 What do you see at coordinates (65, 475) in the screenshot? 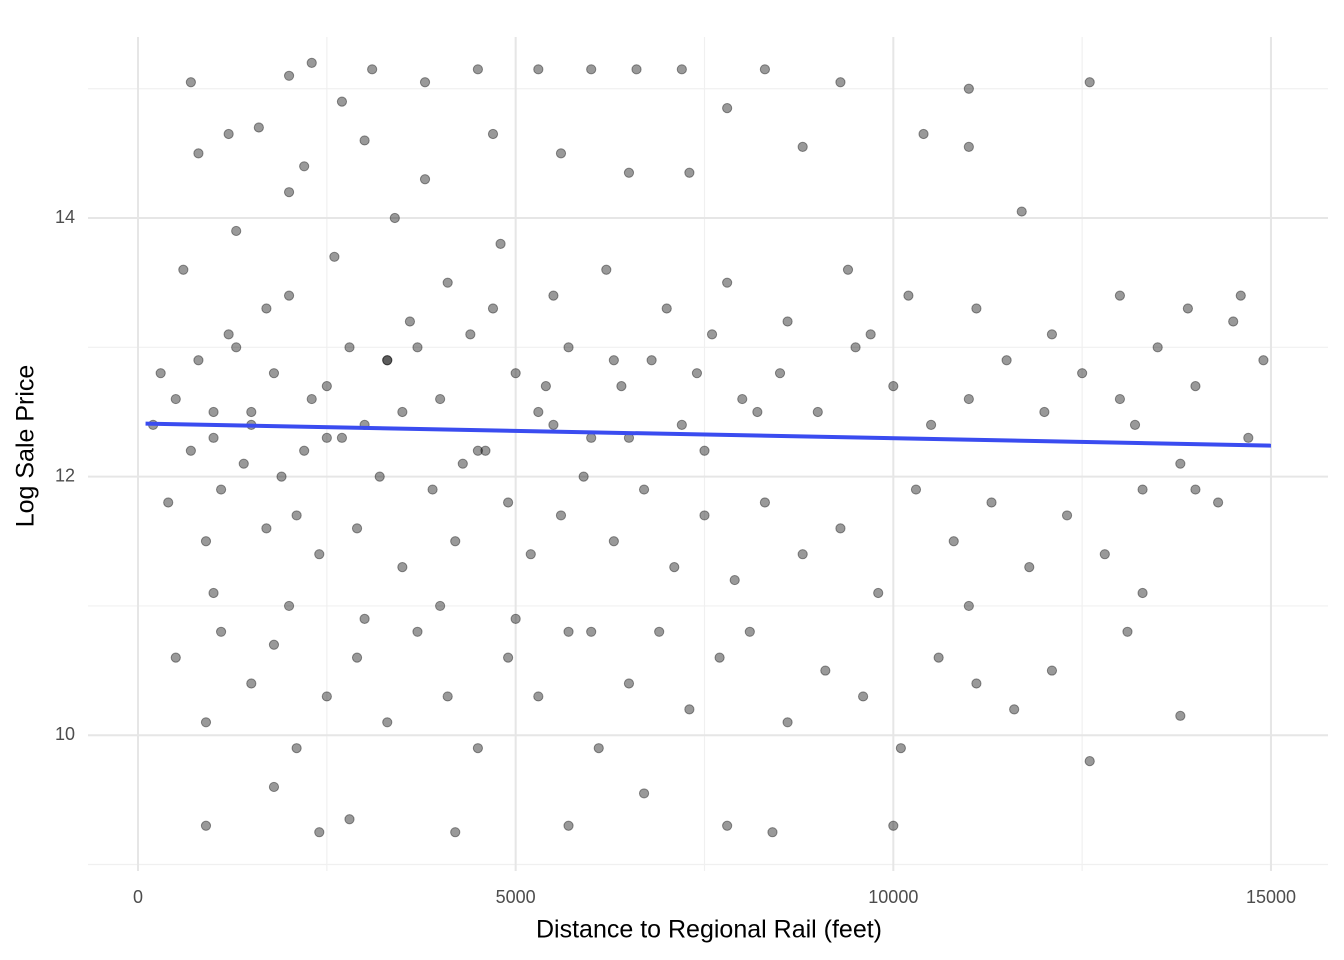
I see `y-tick-label: 12` at bounding box center [65, 475].